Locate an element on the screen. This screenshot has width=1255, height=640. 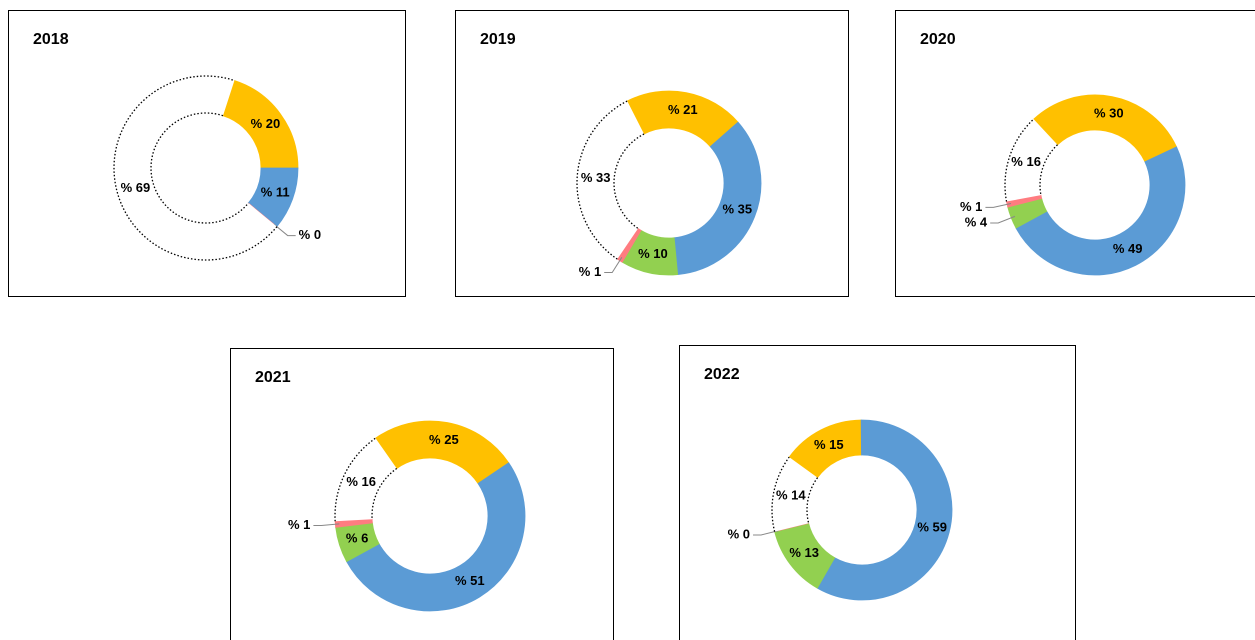
data-label: % 4 is located at coordinates (976, 221).